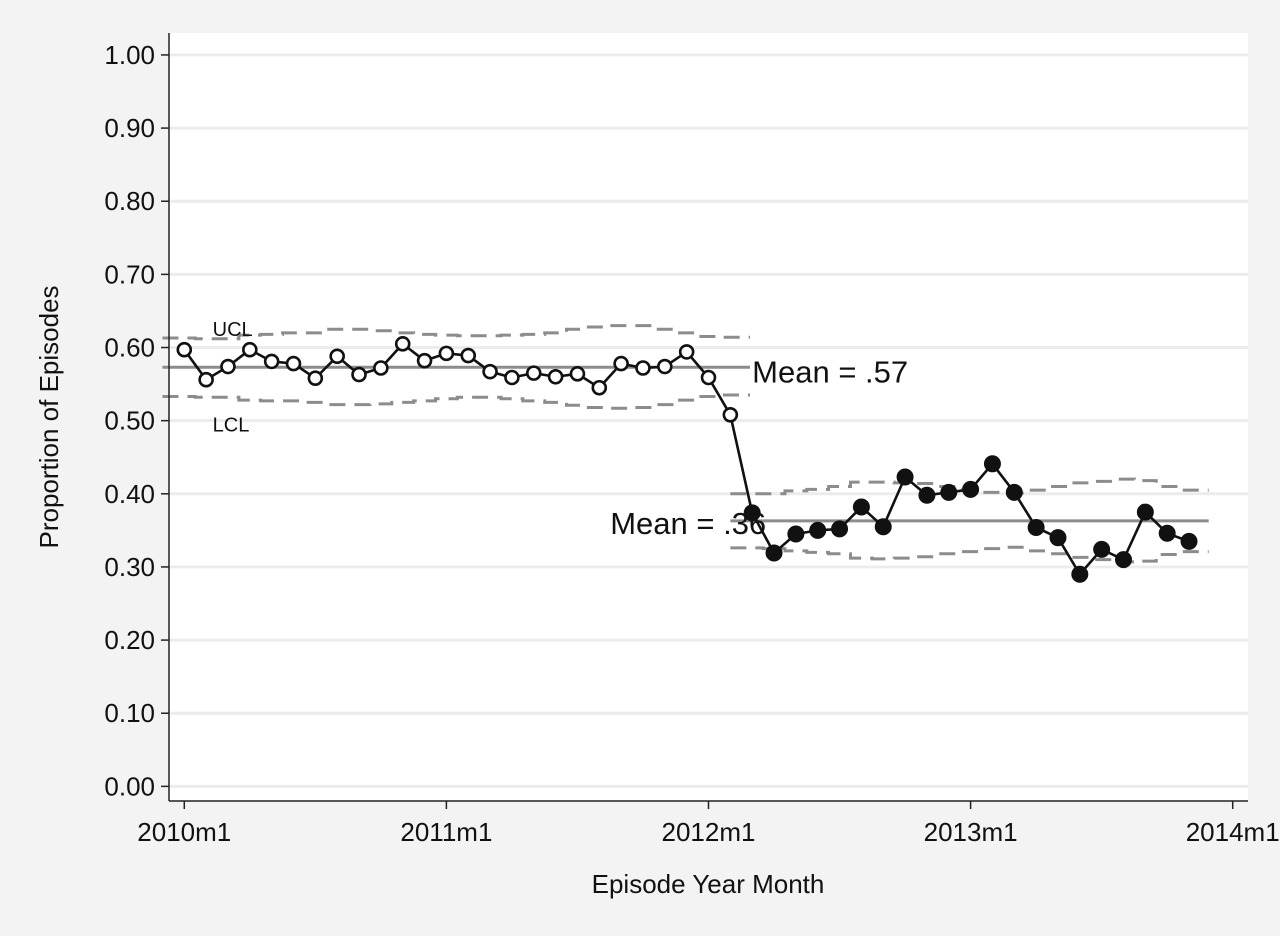 The width and height of the screenshot is (1280, 936). Describe the element at coordinates (708, 884) in the screenshot. I see `x-axis-title: Episode Year Month` at that location.